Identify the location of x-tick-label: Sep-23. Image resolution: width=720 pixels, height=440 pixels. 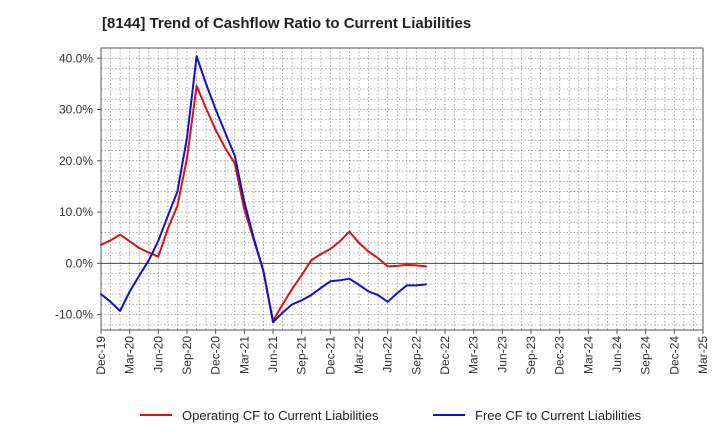
(531, 355).